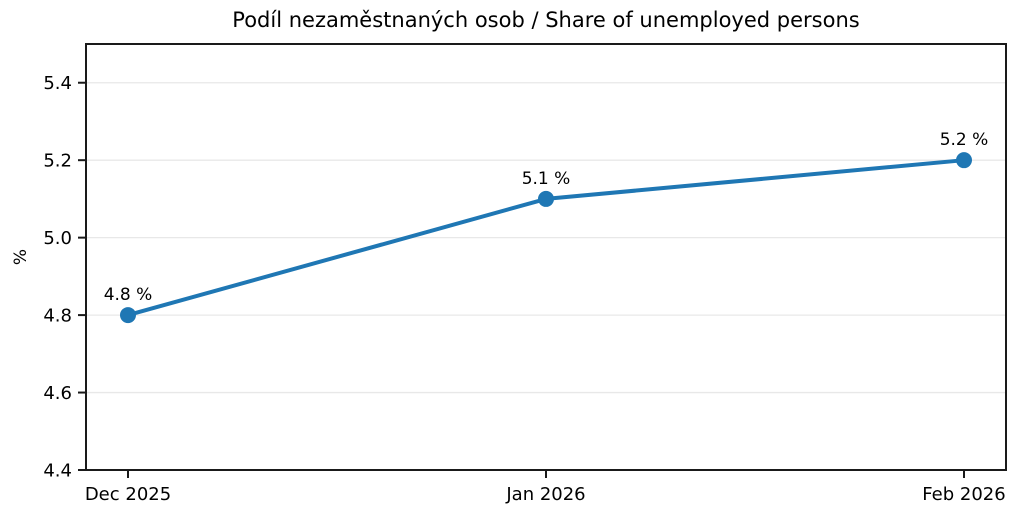 The width and height of the screenshot is (1024, 520). I want to click on data-point-label: 5.2 %, so click(964, 140).